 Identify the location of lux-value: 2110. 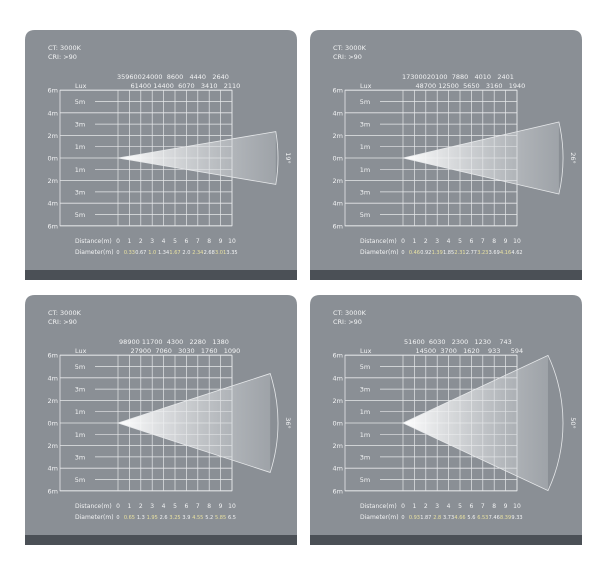
(232, 86).